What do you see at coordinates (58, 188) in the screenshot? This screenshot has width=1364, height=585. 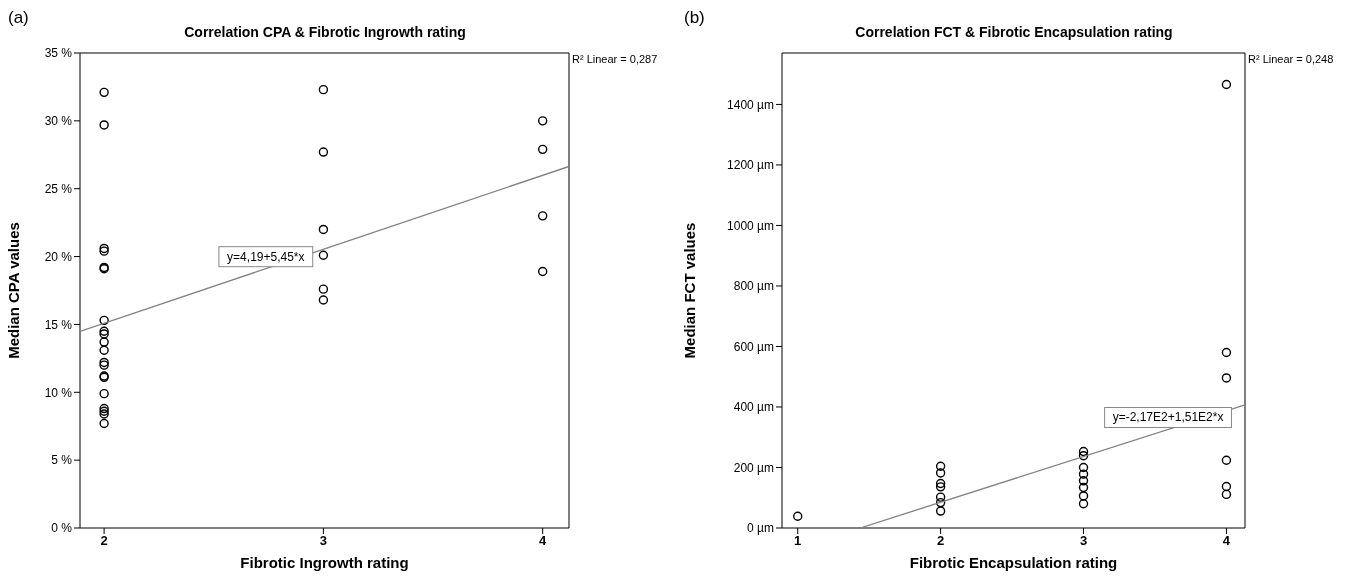 I see `y-tick-label: 25 %` at bounding box center [58, 188].